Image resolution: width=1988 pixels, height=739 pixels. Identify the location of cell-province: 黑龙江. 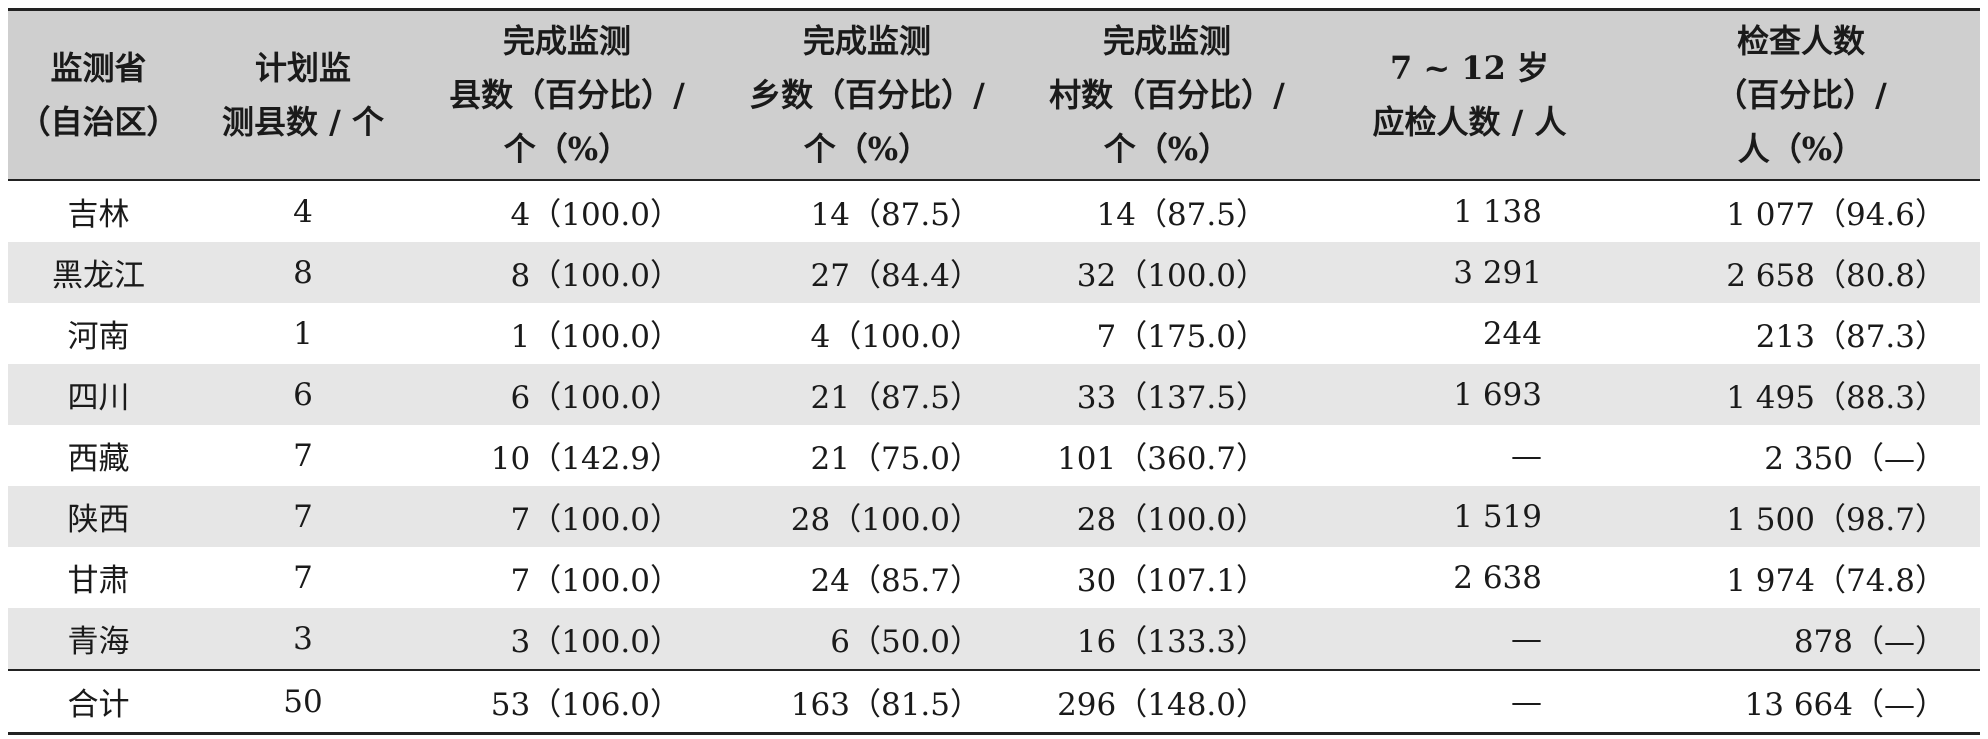
(98, 276).